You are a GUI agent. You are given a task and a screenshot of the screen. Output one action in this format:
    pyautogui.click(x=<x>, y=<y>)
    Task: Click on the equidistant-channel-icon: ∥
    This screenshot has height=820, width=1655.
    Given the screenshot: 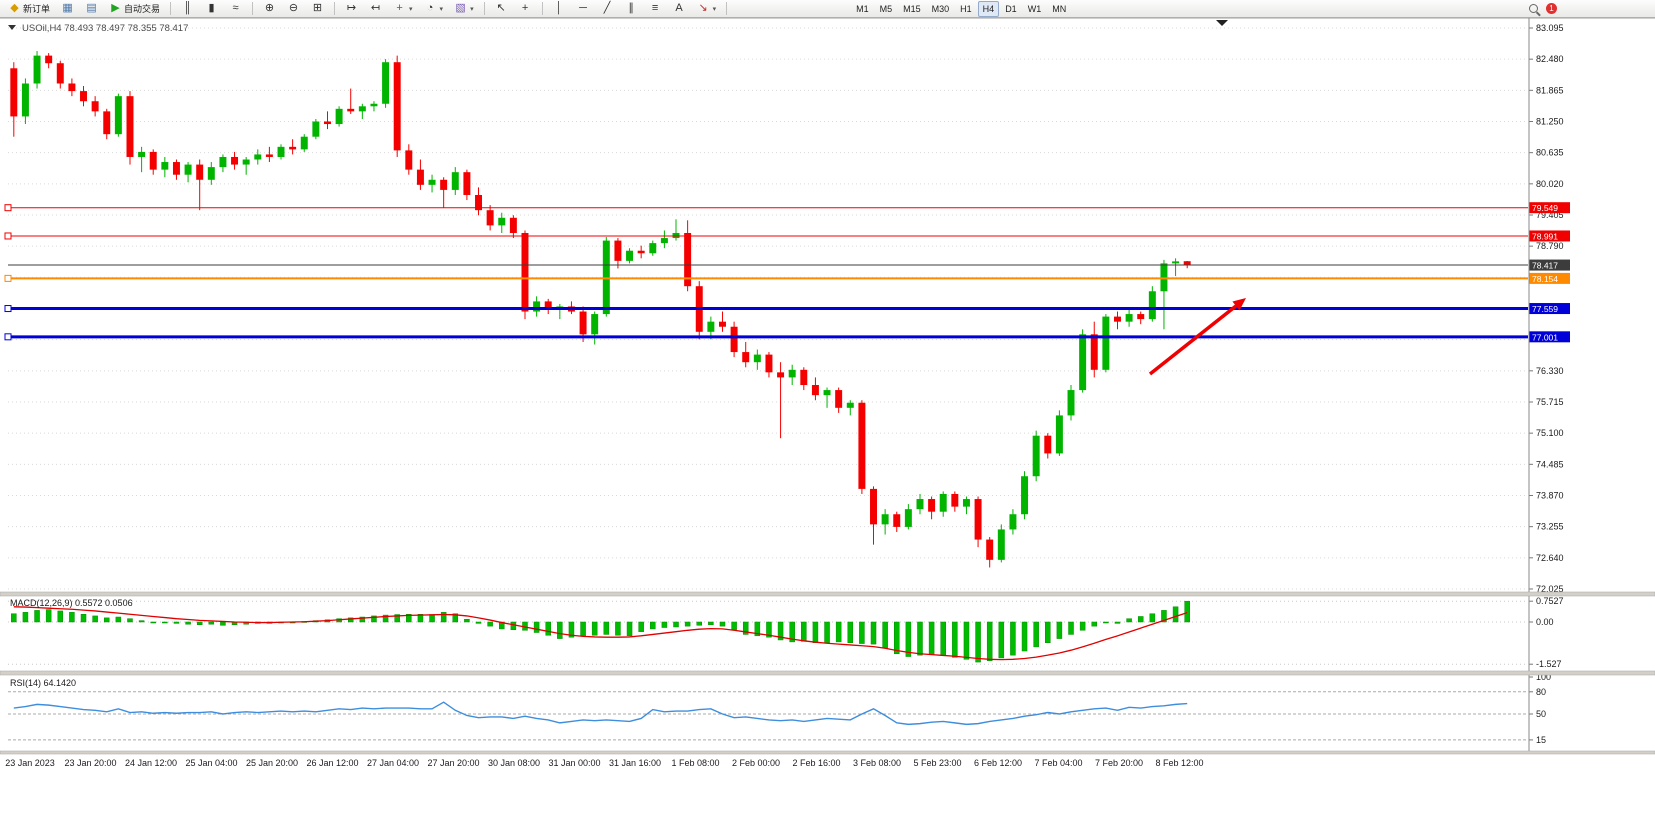 What is the action you would take?
    pyautogui.click(x=631, y=8)
    